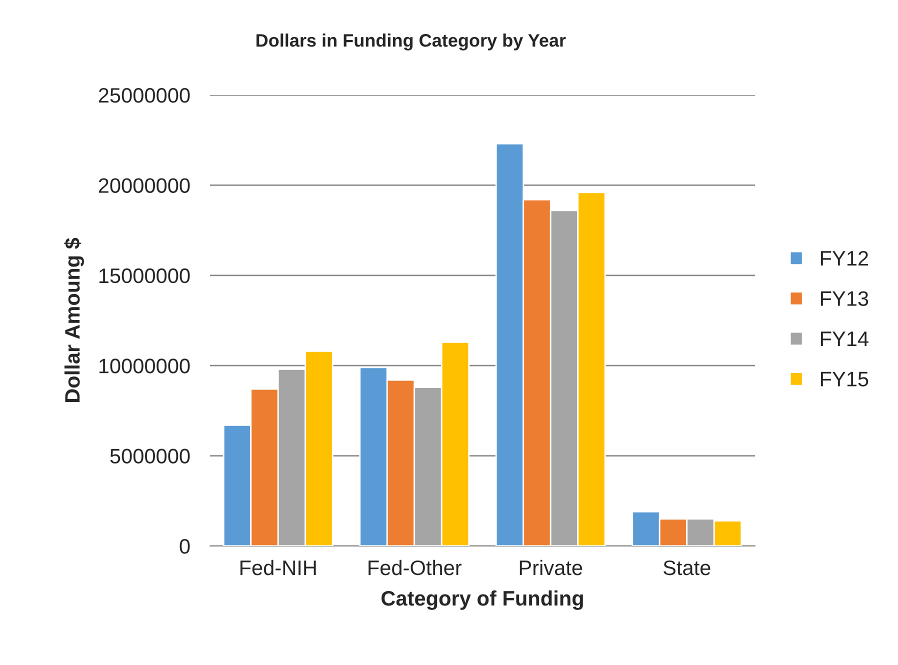 This screenshot has height=665, width=898. Describe the element at coordinates (144, 185) in the screenshot. I see `y-tick-label: 20000000` at that location.